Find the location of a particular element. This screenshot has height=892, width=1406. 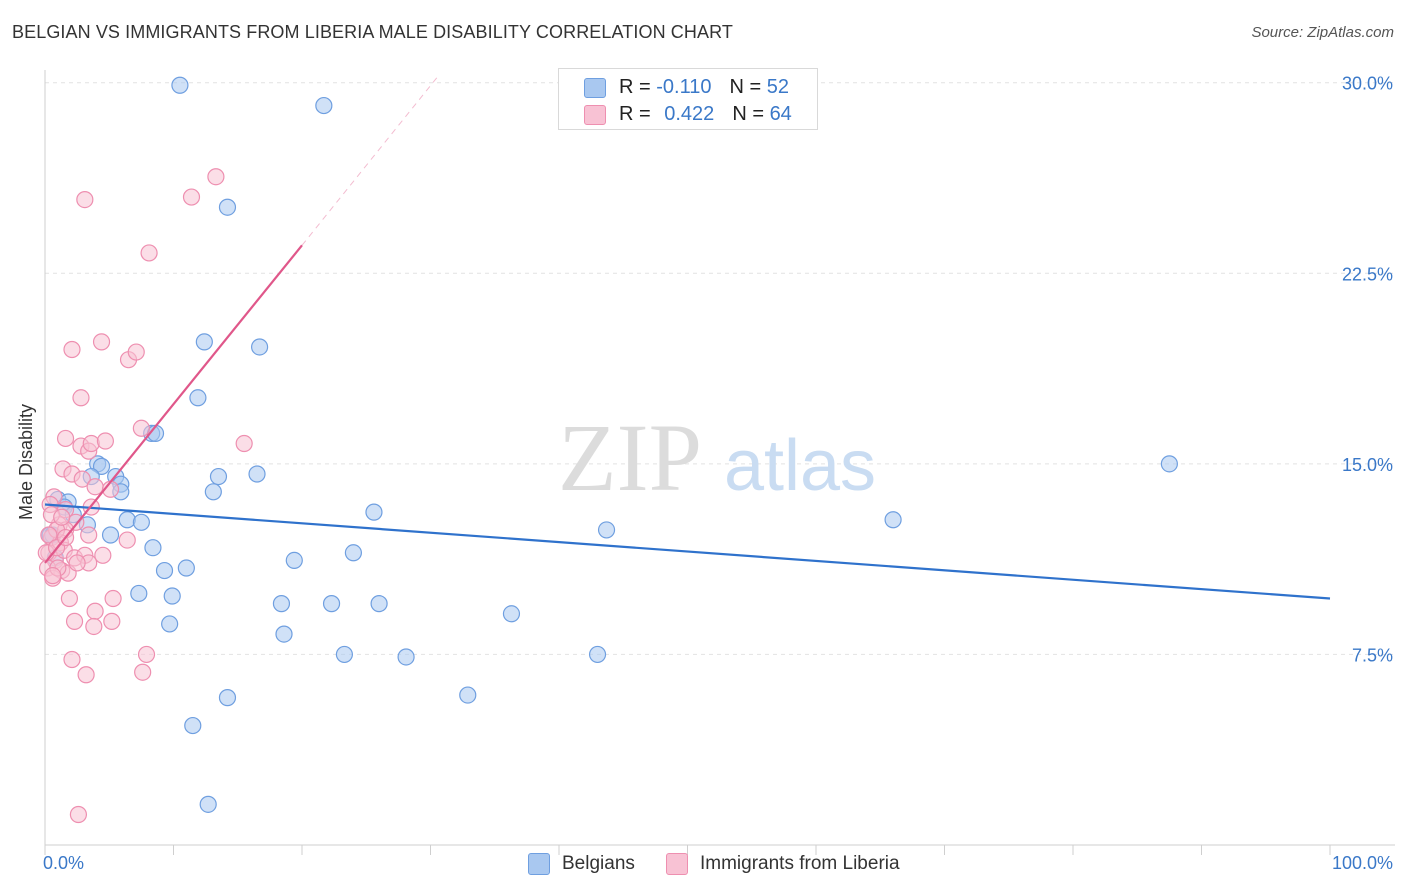

x-tick-labels: 0.0% 100.0% is located at coordinates (718, 863).